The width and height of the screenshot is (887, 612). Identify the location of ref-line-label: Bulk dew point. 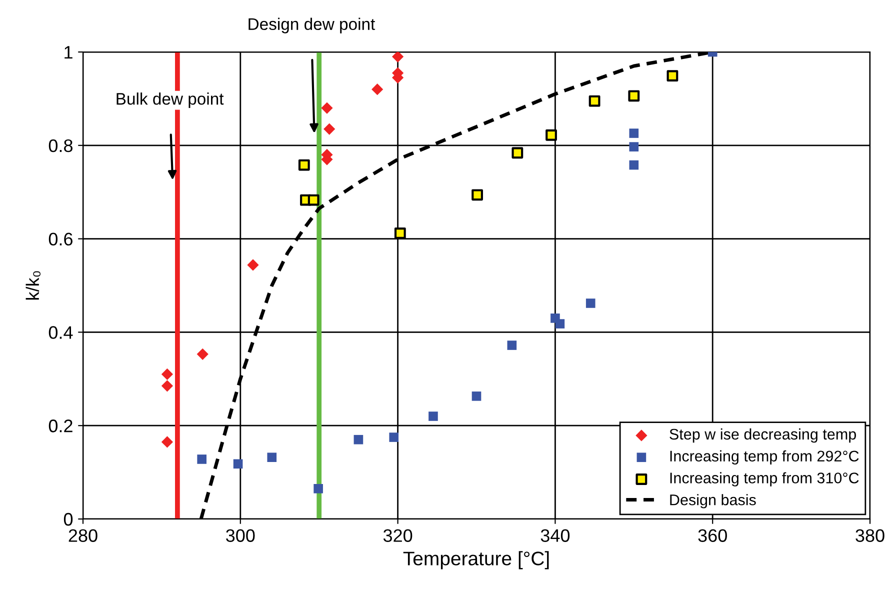
(170, 100).